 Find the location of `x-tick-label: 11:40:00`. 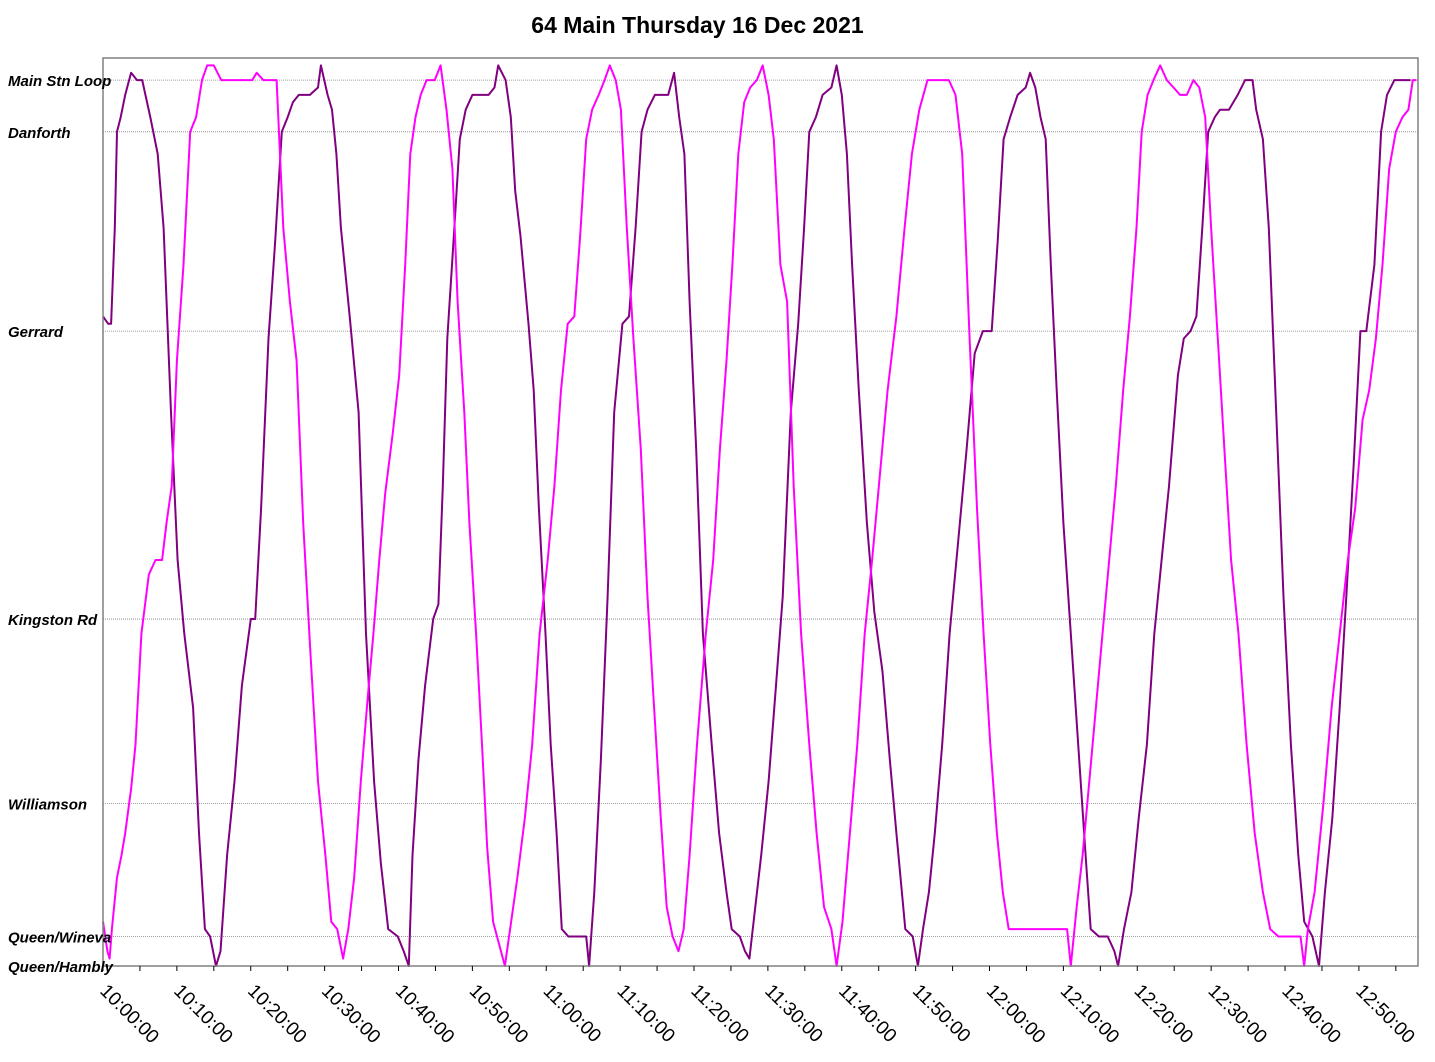

x-tick-label: 11:40:00 is located at coordinates (867, 1014).